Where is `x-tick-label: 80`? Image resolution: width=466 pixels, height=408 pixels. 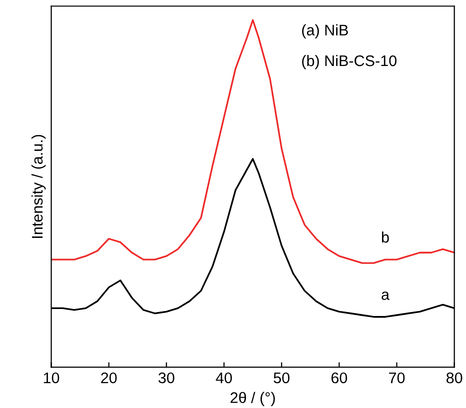 x-tick-label: 80 is located at coordinates (454, 378).